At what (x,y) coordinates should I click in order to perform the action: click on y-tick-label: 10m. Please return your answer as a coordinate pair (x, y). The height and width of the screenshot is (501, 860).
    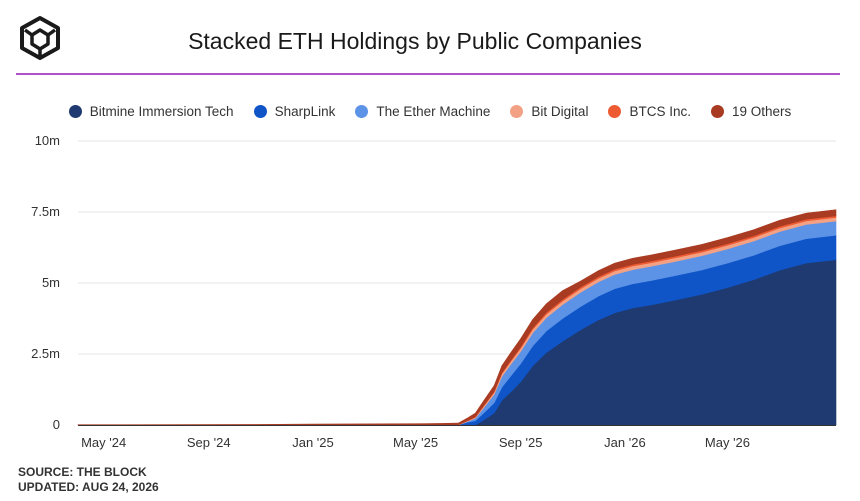
    Looking at the image, I should click on (47, 140).